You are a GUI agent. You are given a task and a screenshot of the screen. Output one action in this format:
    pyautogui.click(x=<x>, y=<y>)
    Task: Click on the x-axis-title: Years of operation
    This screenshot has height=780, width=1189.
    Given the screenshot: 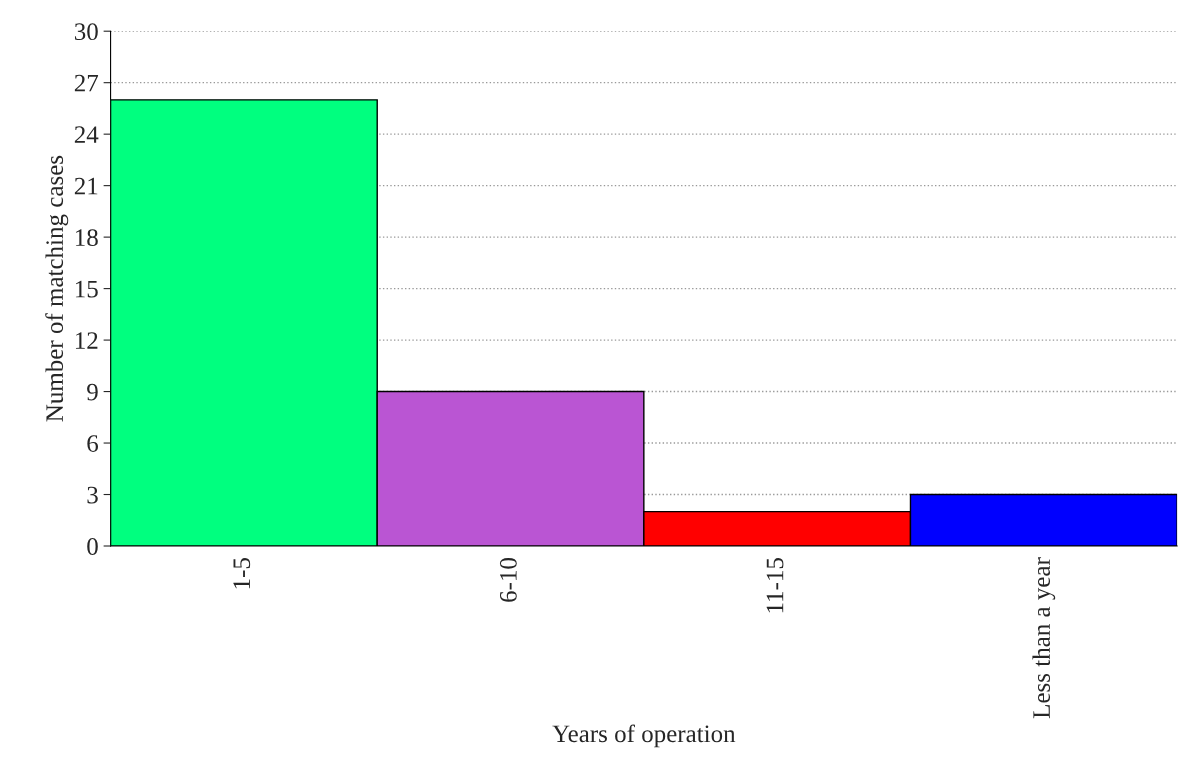 What is the action you would take?
    pyautogui.click(x=644, y=736)
    